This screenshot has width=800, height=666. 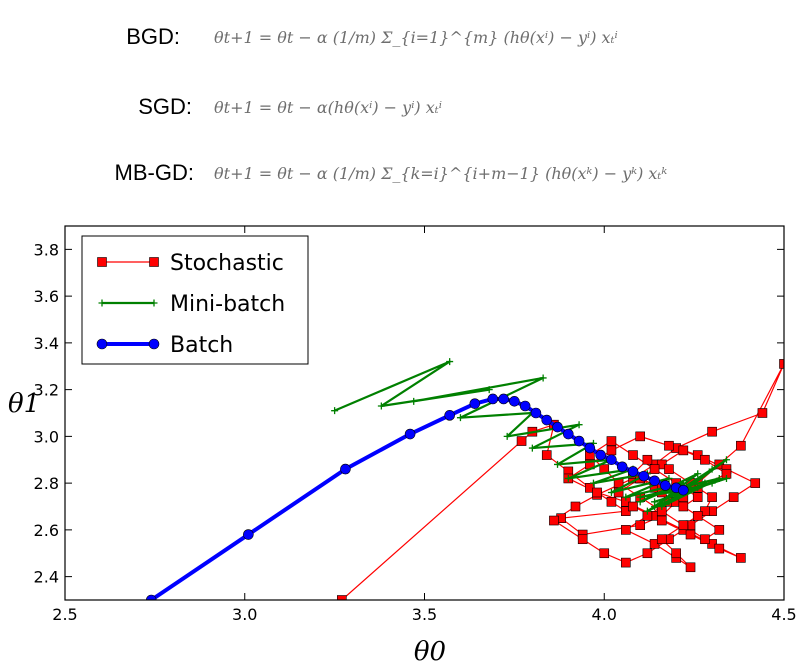 I want to click on x-axis-label: θ0, so click(x=430, y=651).